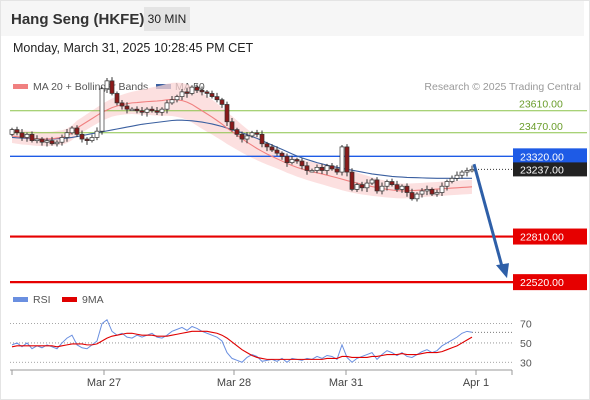  What do you see at coordinates (234, 383) in the screenshot?
I see `time-label-1: Mar 28` at bounding box center [234, 383].